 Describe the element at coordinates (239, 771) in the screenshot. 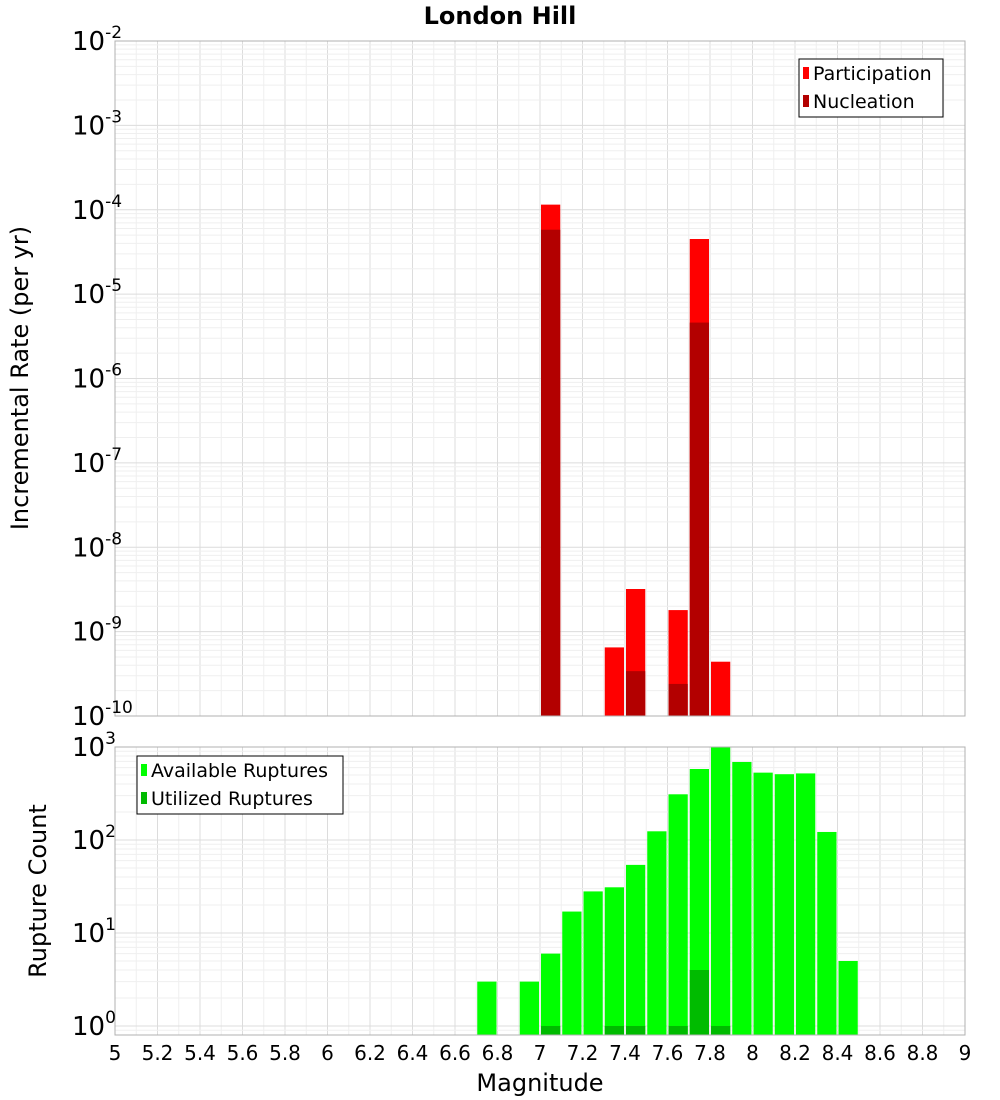

I see `legend-label-available: Available Ruptures` at that location.